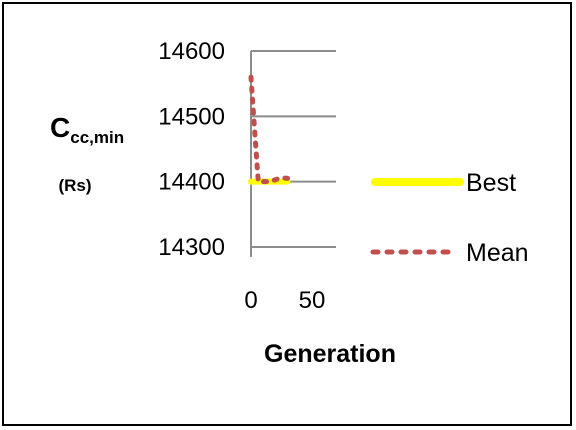 Image resolution: width=576 pixels, height=430 pixels. I want to click on x-tick-label: 50, so click(312, 300).